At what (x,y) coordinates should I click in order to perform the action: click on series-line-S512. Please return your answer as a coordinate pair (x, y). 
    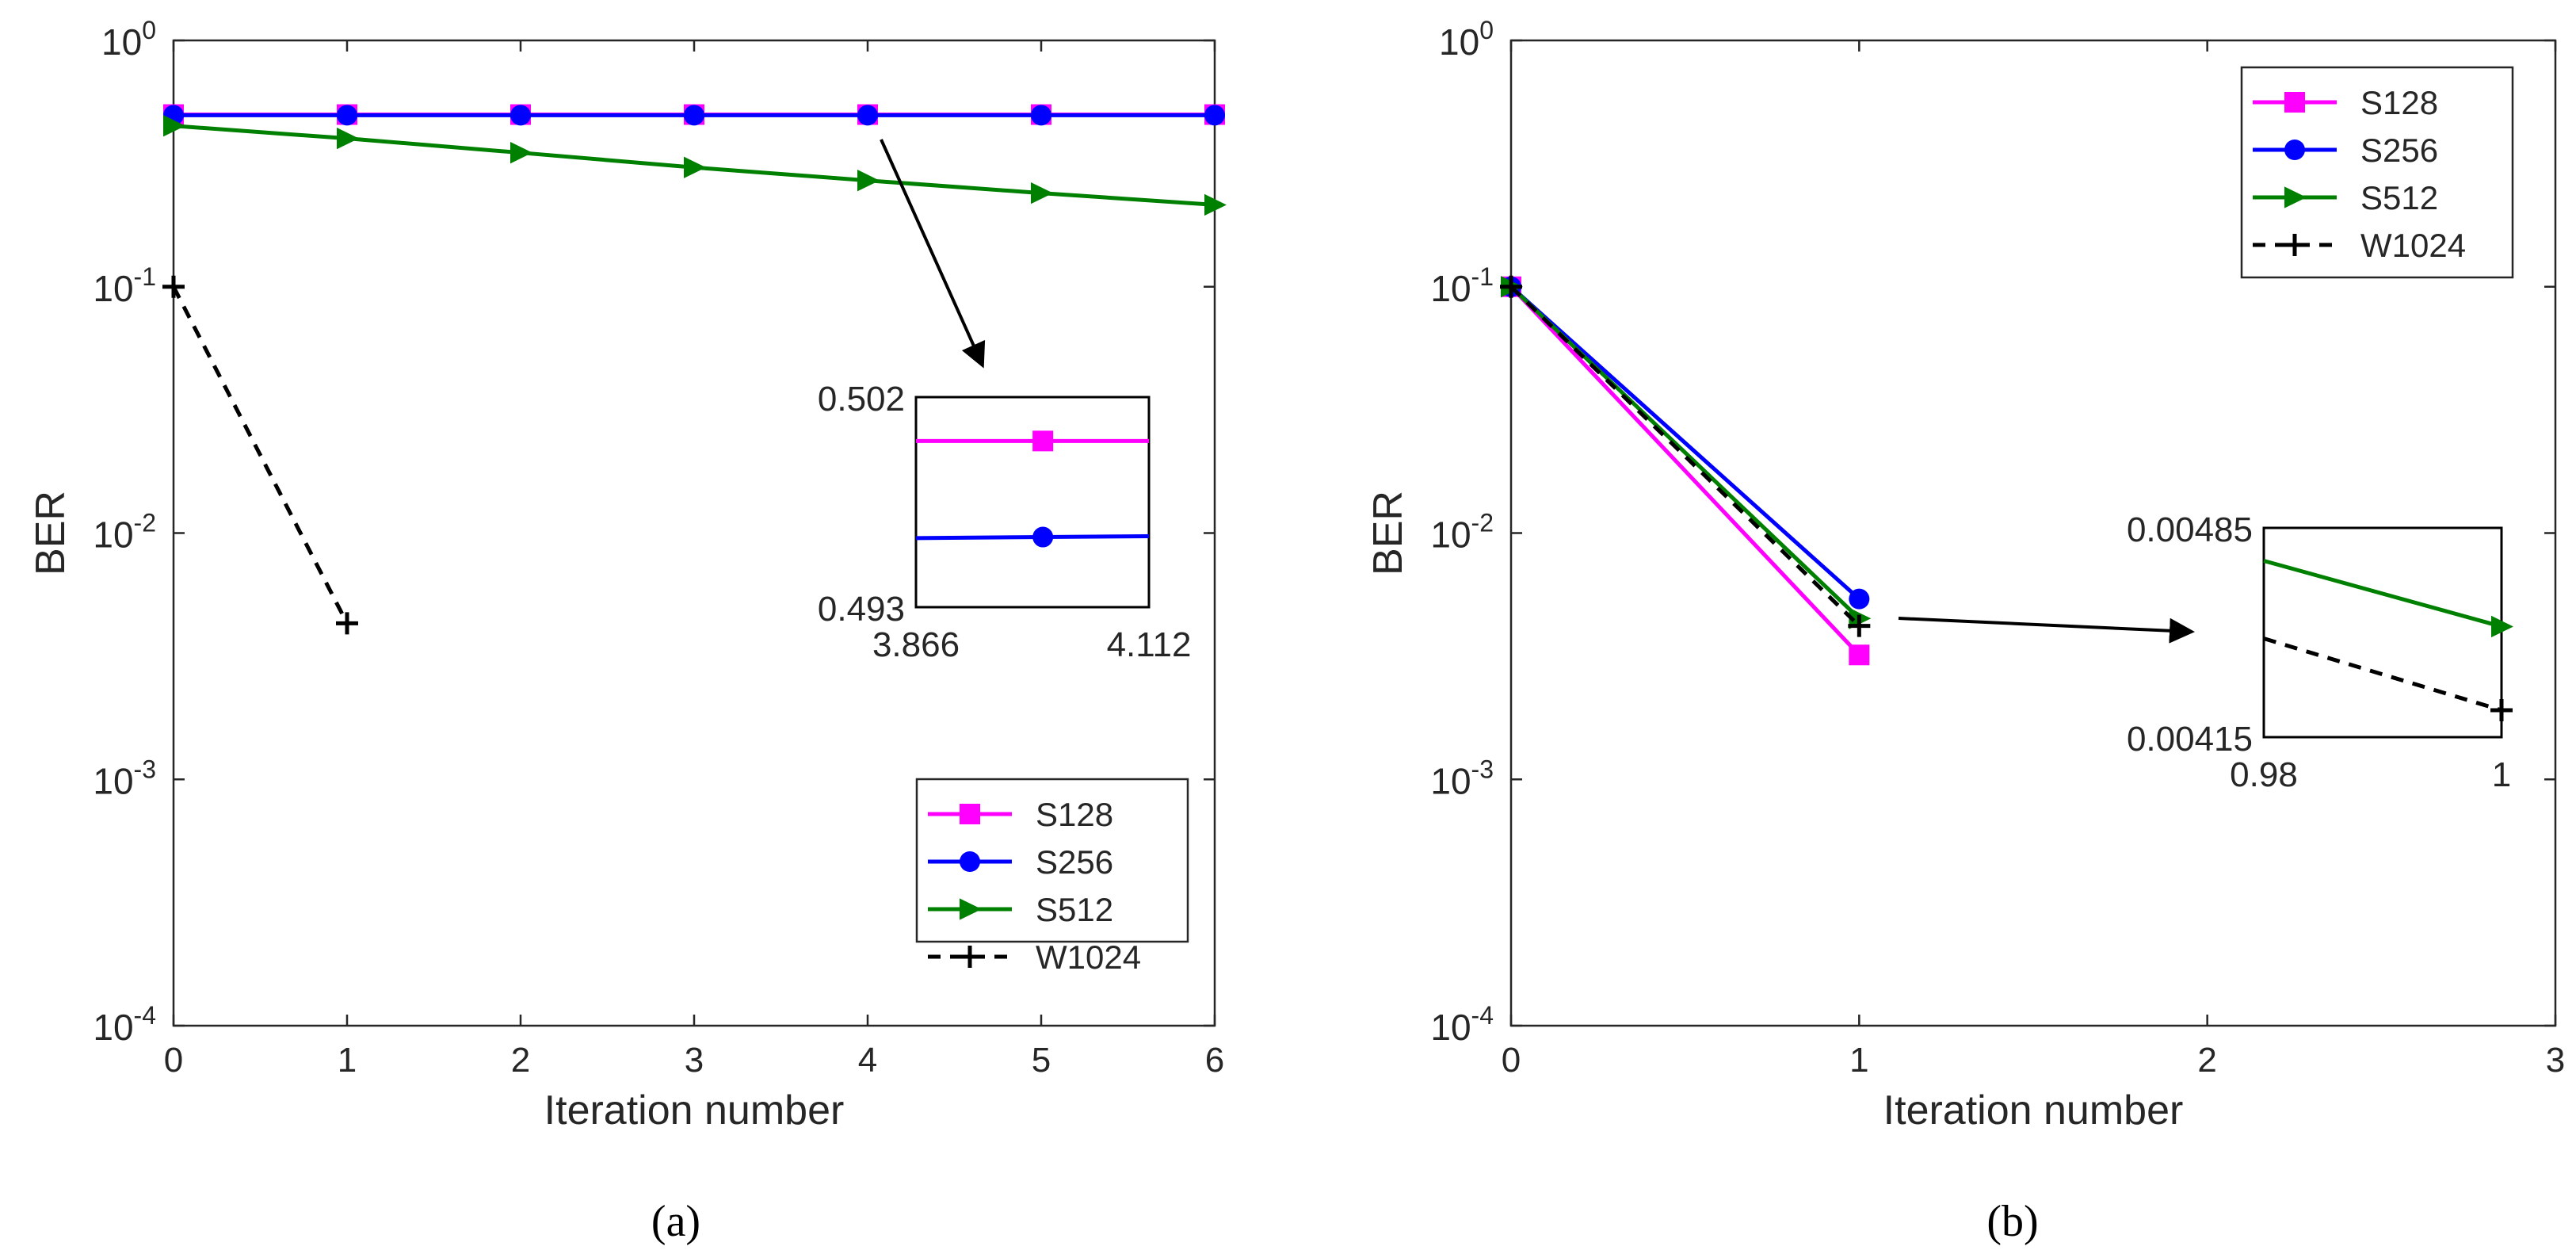
    Looking at the image, I should click on (1685, 453).